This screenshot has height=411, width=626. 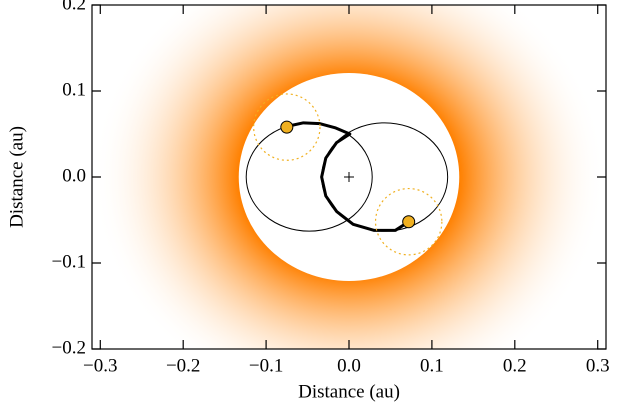 What do you see at coordinates (69, 347) in the screenshot?
I see `y-tick-label: −0.2` at bounding box center [69, 347].